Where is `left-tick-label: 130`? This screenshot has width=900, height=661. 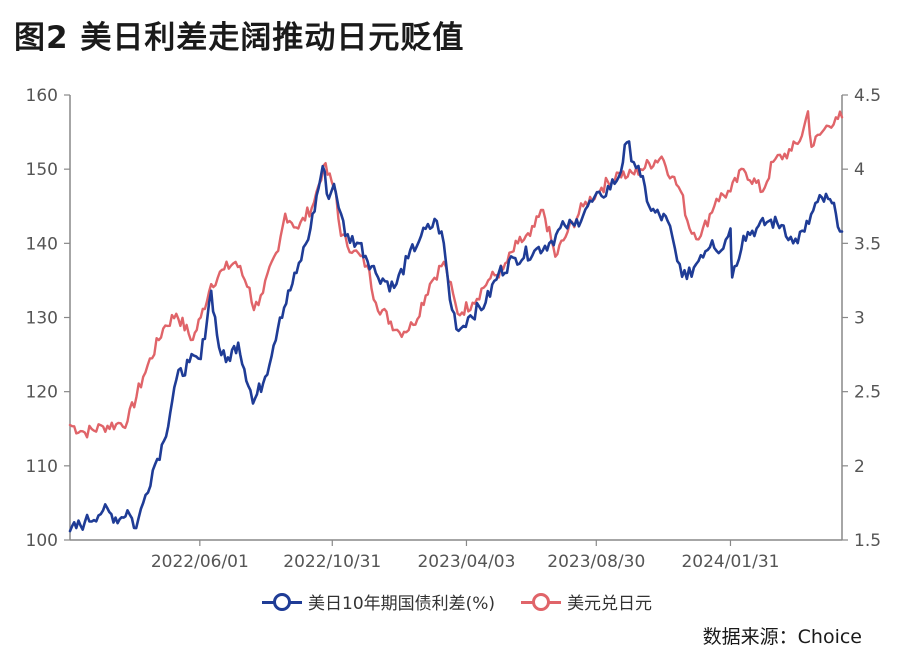
left-tick-label: 130 is located at coordinates (42, 319).